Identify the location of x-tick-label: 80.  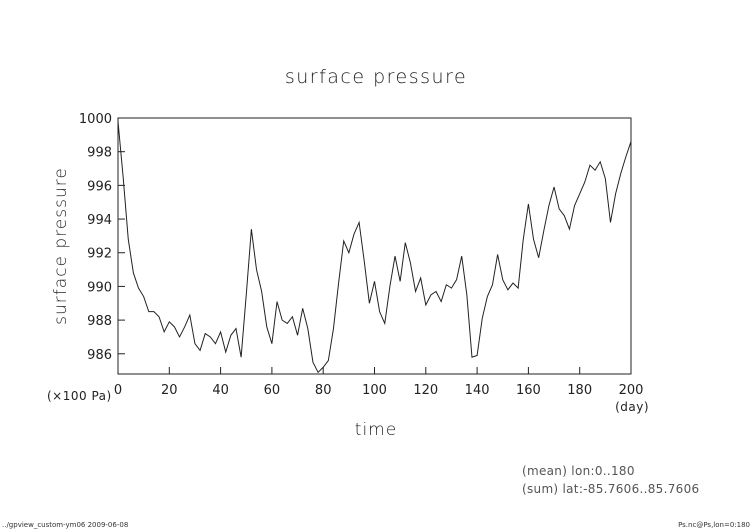
(323, 390).